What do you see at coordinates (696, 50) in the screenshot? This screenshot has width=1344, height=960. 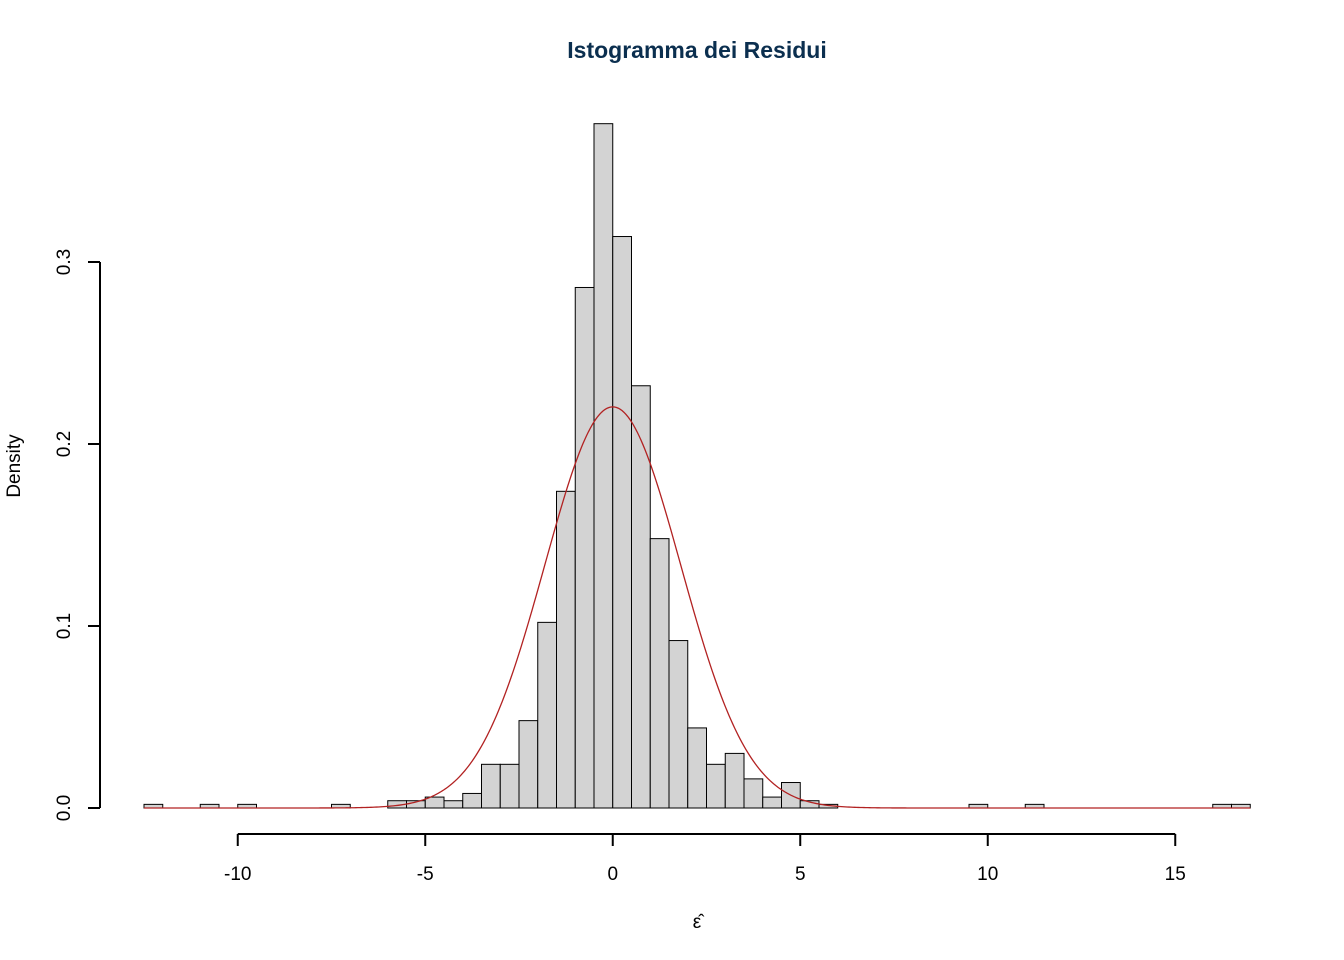 I see `chart-title: Istogramma dei Residui` at bounding box center [696, 50].